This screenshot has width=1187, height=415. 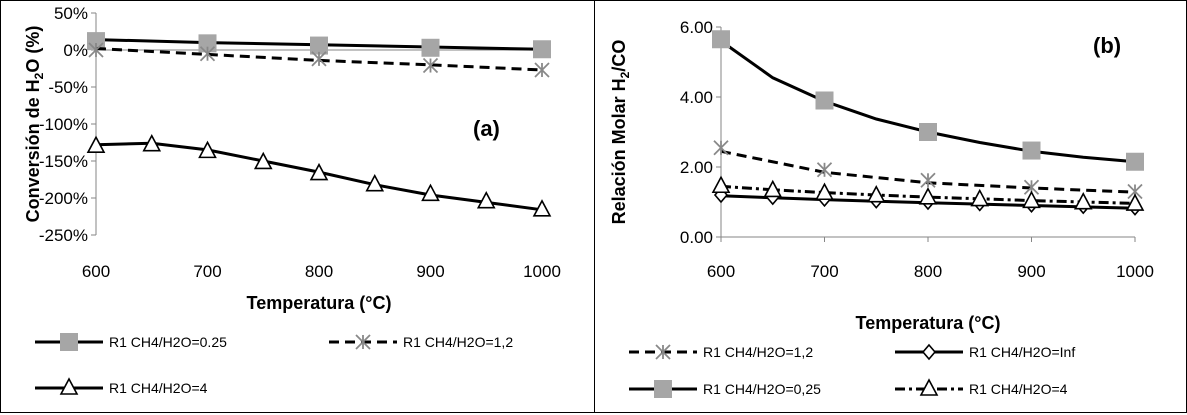 I want to click on legend-entry: R1 CH4/H2O=0,25, so click(x=725, y=389).